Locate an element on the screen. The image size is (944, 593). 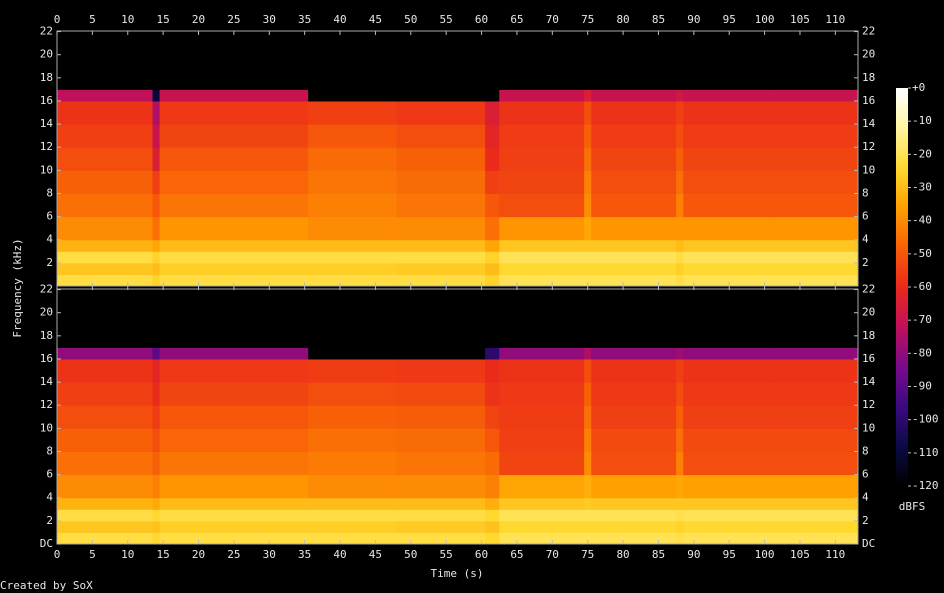
colorbar-tick-label: -40 is located at coordinates (922, 220).